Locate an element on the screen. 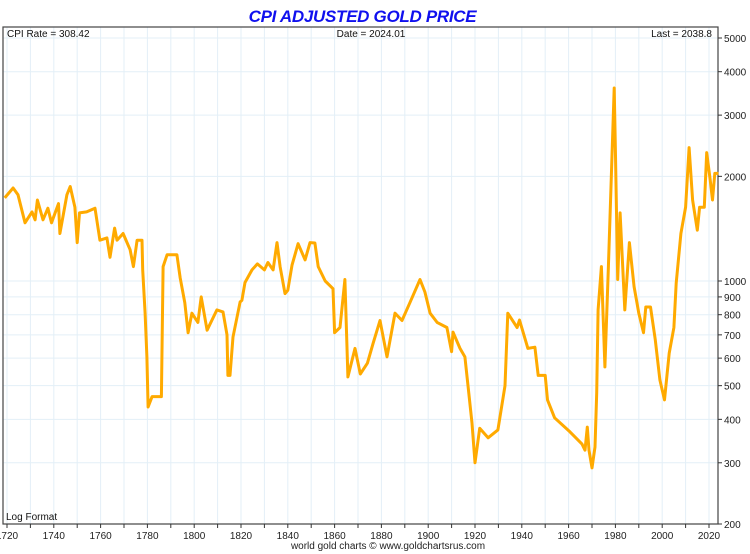  x-tick-label: 1760 is located at coordinates (100, 536).